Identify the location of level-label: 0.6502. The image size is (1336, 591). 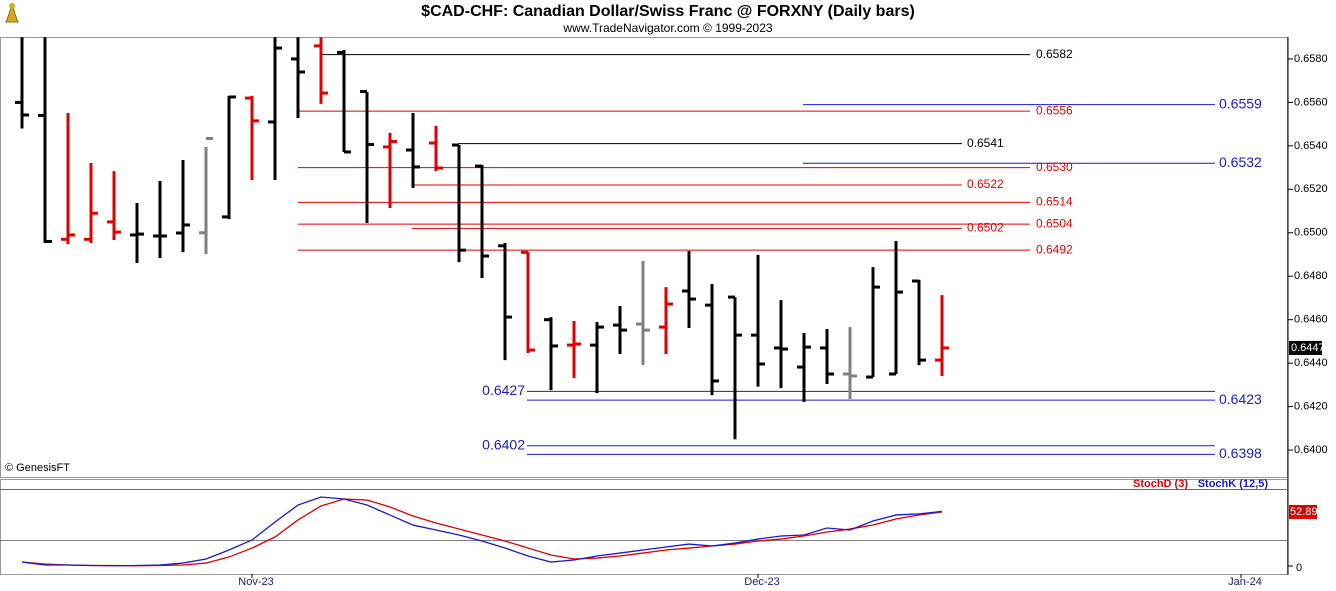
(985, 228).